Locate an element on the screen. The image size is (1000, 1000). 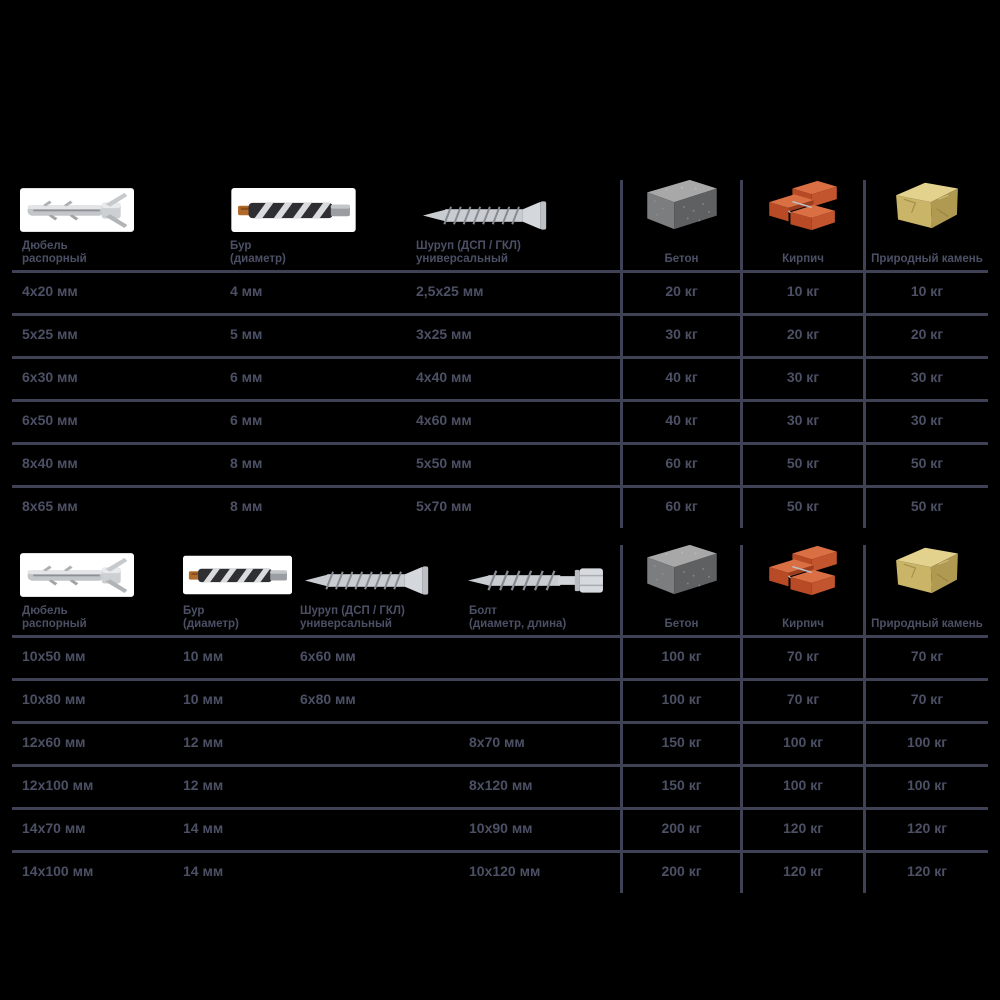
column-header: Болт (диаметр, длина) is located at coordinates (537, 590).